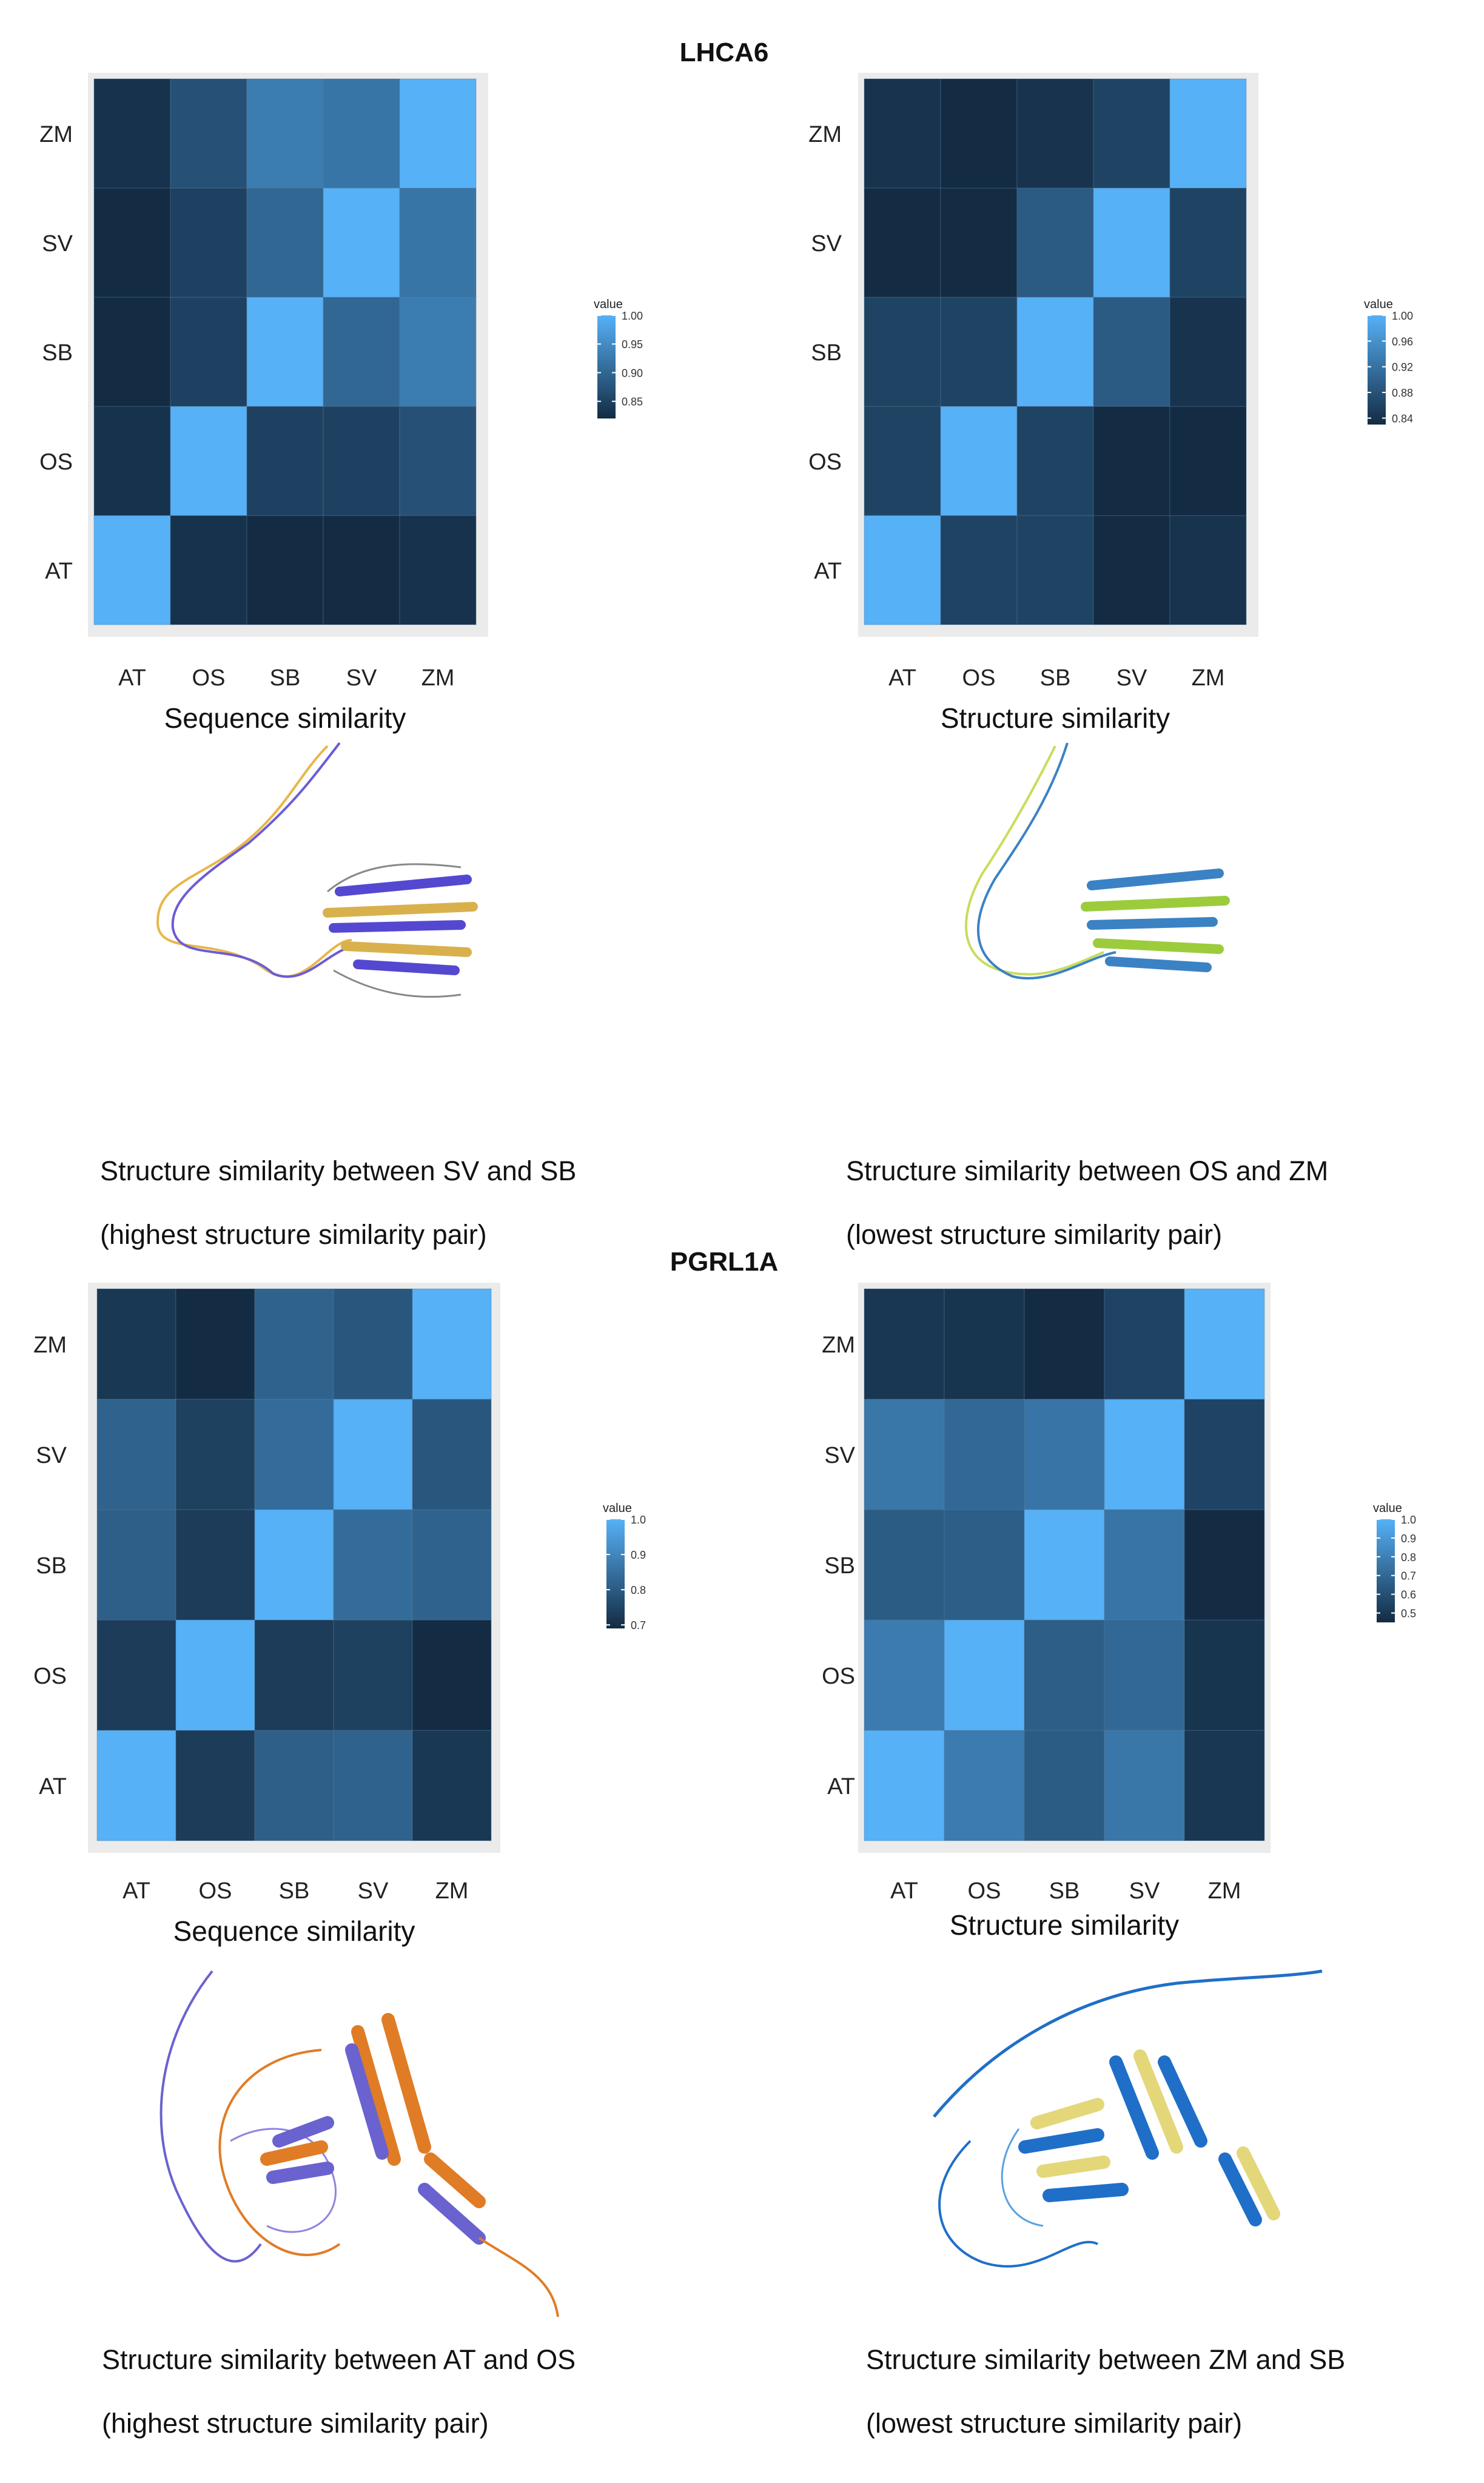  What do you see at coordinates (361, 570) in the screenshot?
I see `hm0-tile-sv-at` at bounding box center [361, 570].